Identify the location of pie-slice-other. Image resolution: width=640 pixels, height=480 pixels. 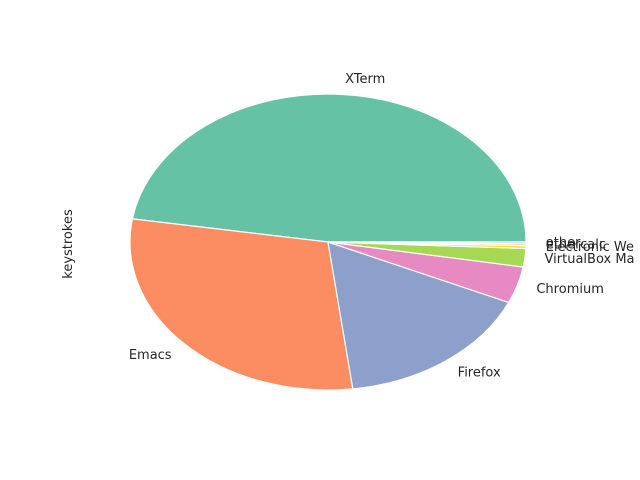
(427, 243).